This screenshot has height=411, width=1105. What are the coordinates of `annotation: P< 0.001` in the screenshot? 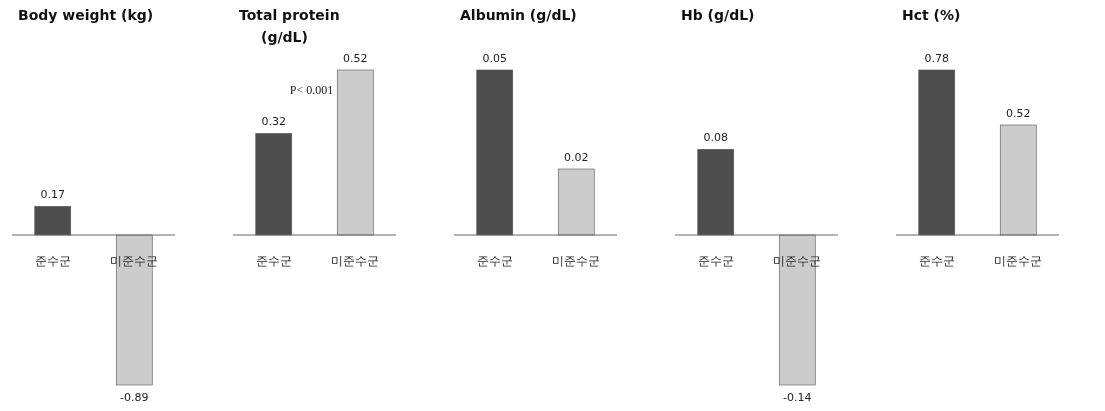 It's located at (311, 90).